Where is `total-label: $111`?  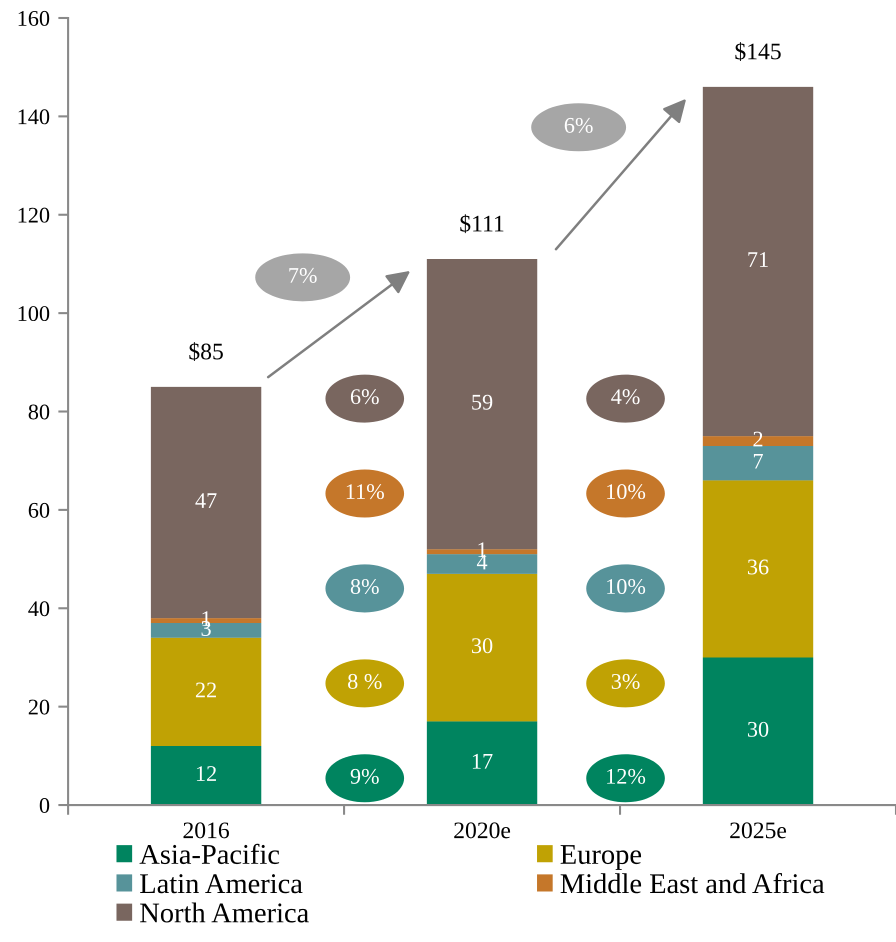 total-label: $111 is located at coordinates (482, 224).